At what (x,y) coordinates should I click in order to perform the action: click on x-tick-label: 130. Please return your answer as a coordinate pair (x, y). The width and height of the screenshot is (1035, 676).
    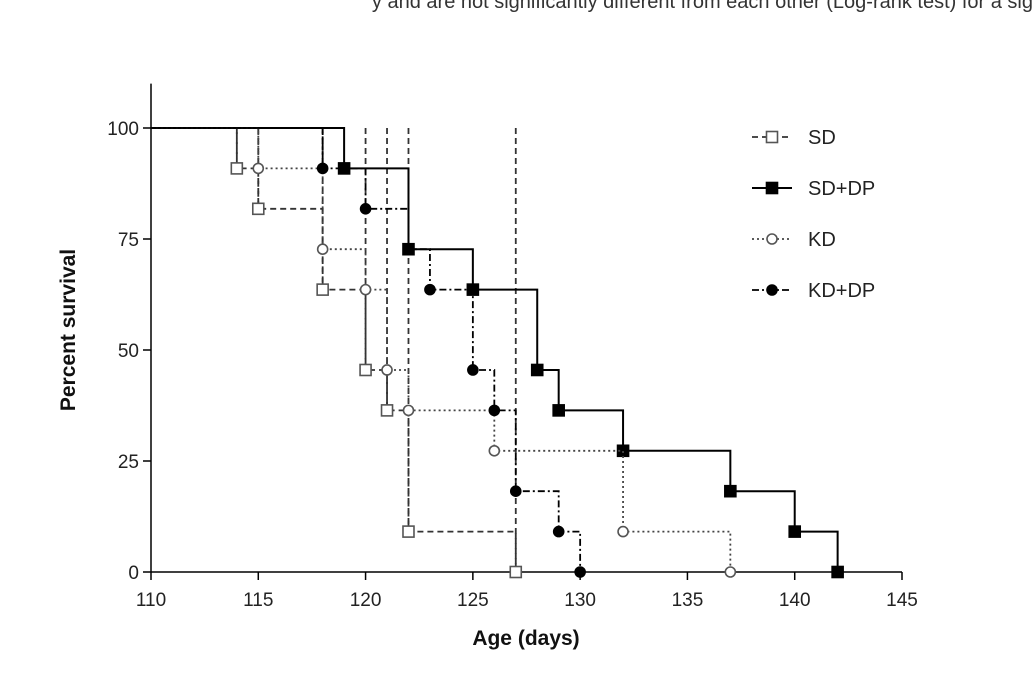
    Looking at the image, I should click on (580, 600).